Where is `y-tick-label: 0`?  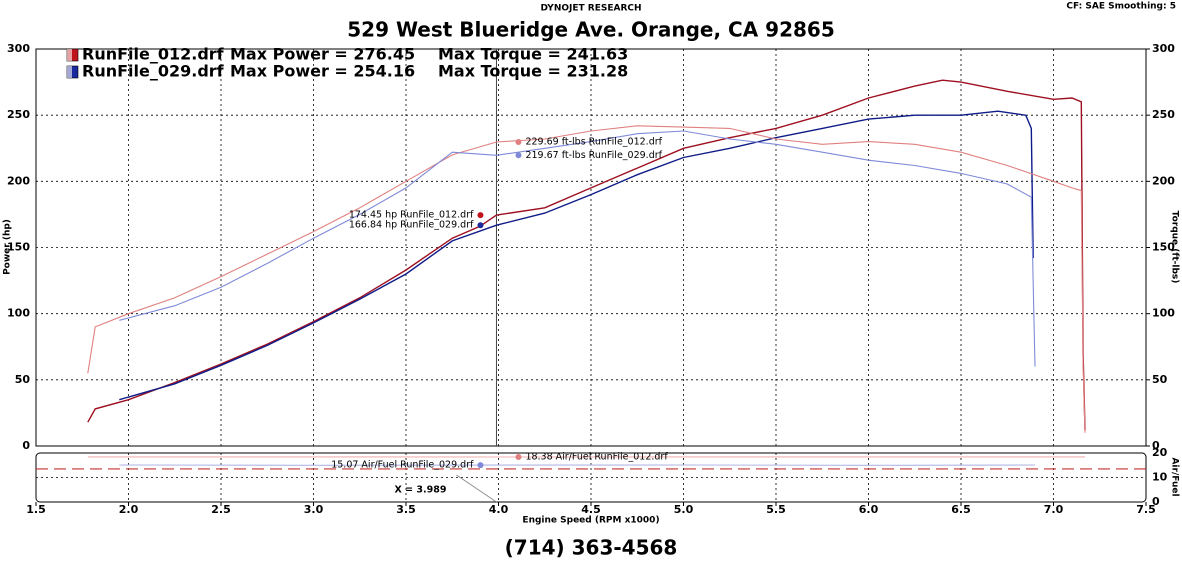
y-tick-label: 0 is located at coordinates (26, 445).